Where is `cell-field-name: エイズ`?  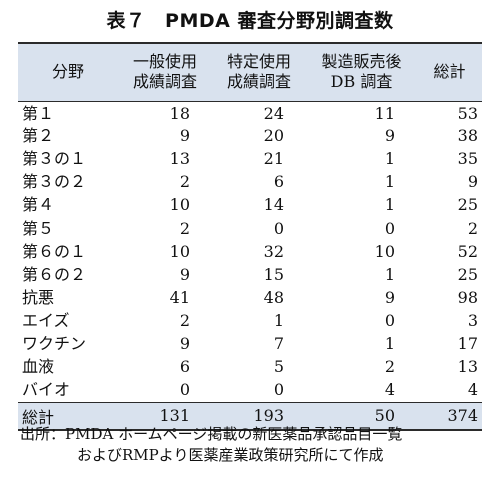
cell-field-name: エイズ is located at coordinates (46, 321).